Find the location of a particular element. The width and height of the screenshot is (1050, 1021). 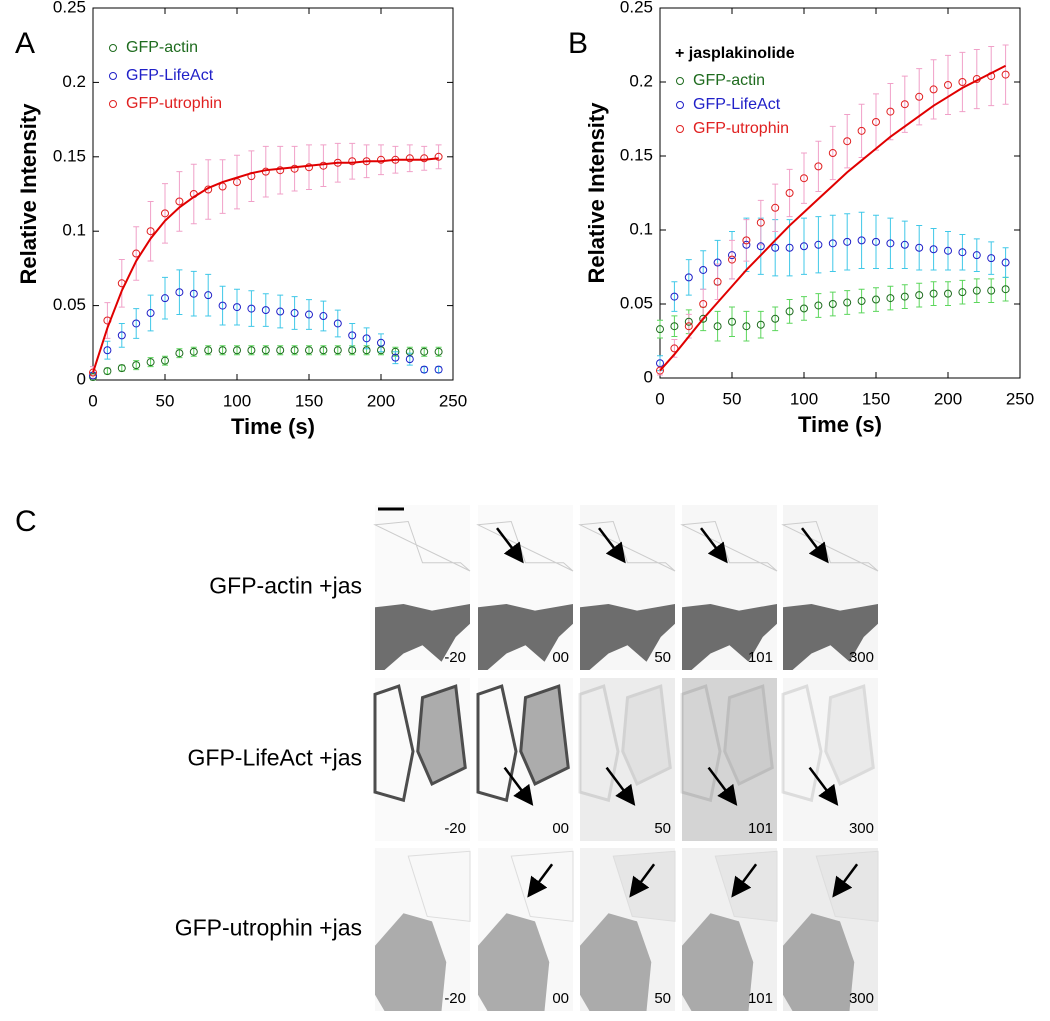

row-label: GFP-utrophin +jas is located at coordinates (268, 928).